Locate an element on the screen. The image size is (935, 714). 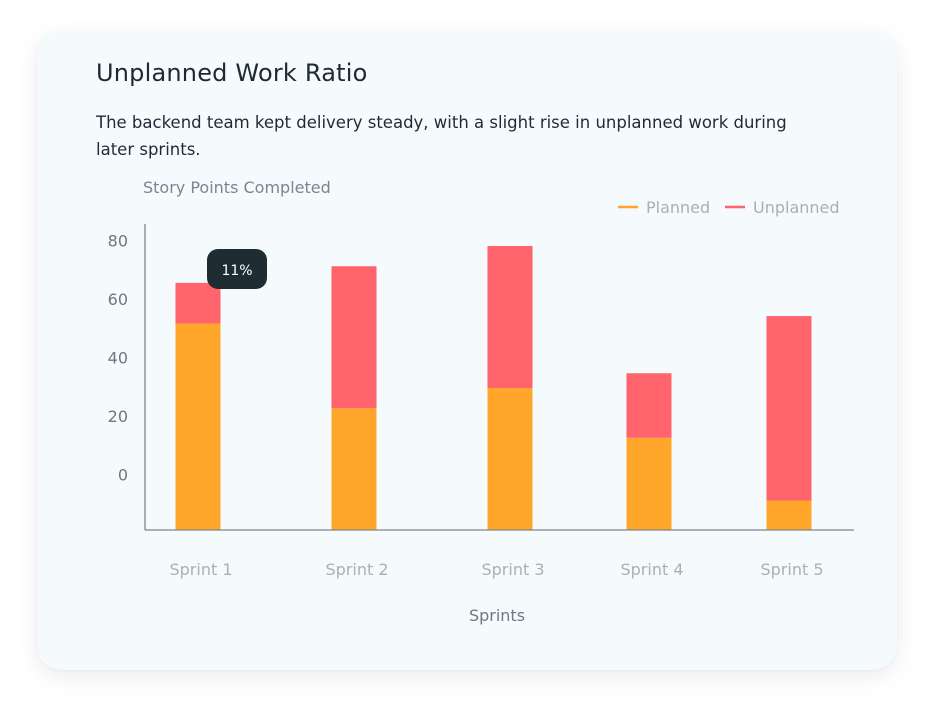
chart-legend: Planned Unplanned is located at coordinates (729, 207).